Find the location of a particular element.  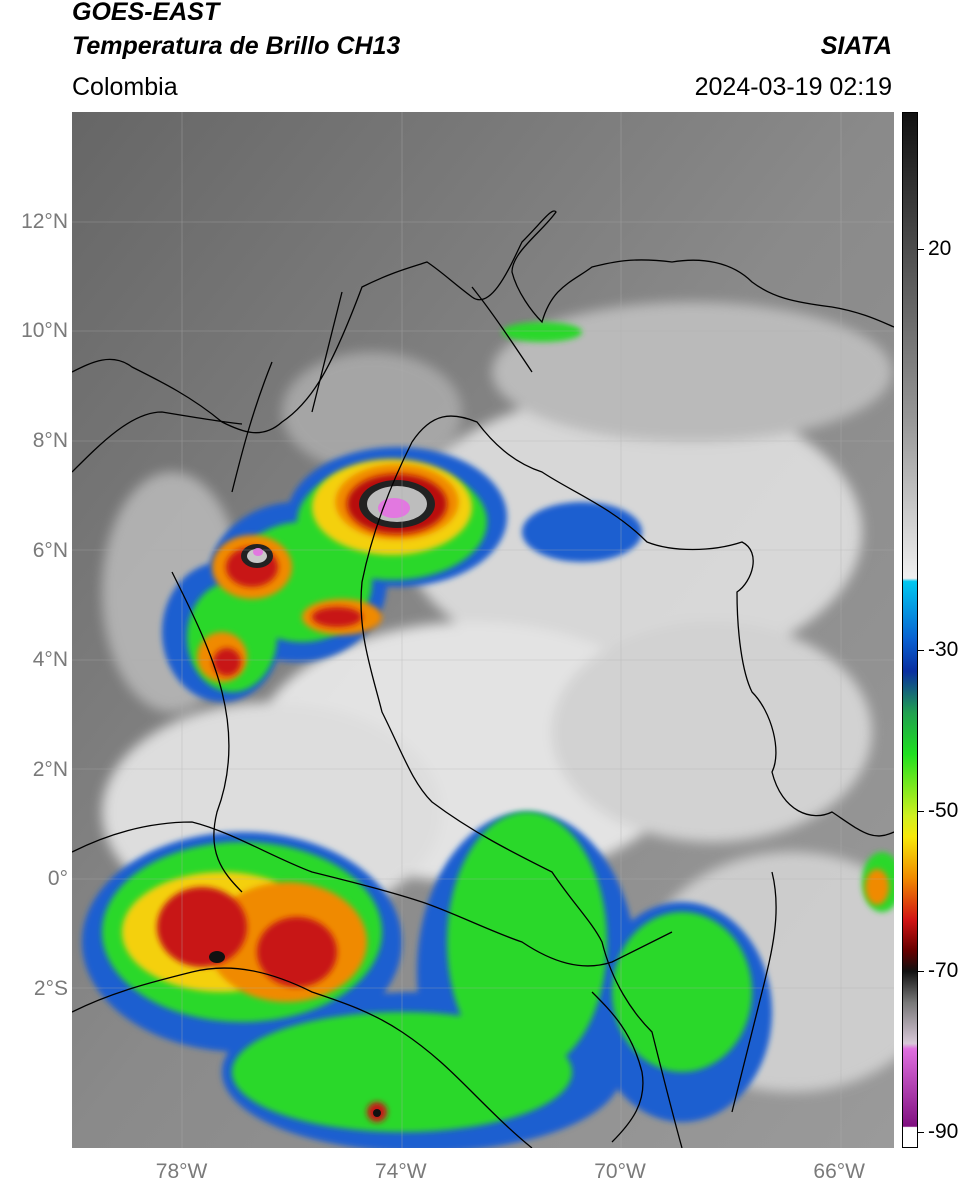

lon-tick-label: 70°W is located at coordinates (620, 1171).